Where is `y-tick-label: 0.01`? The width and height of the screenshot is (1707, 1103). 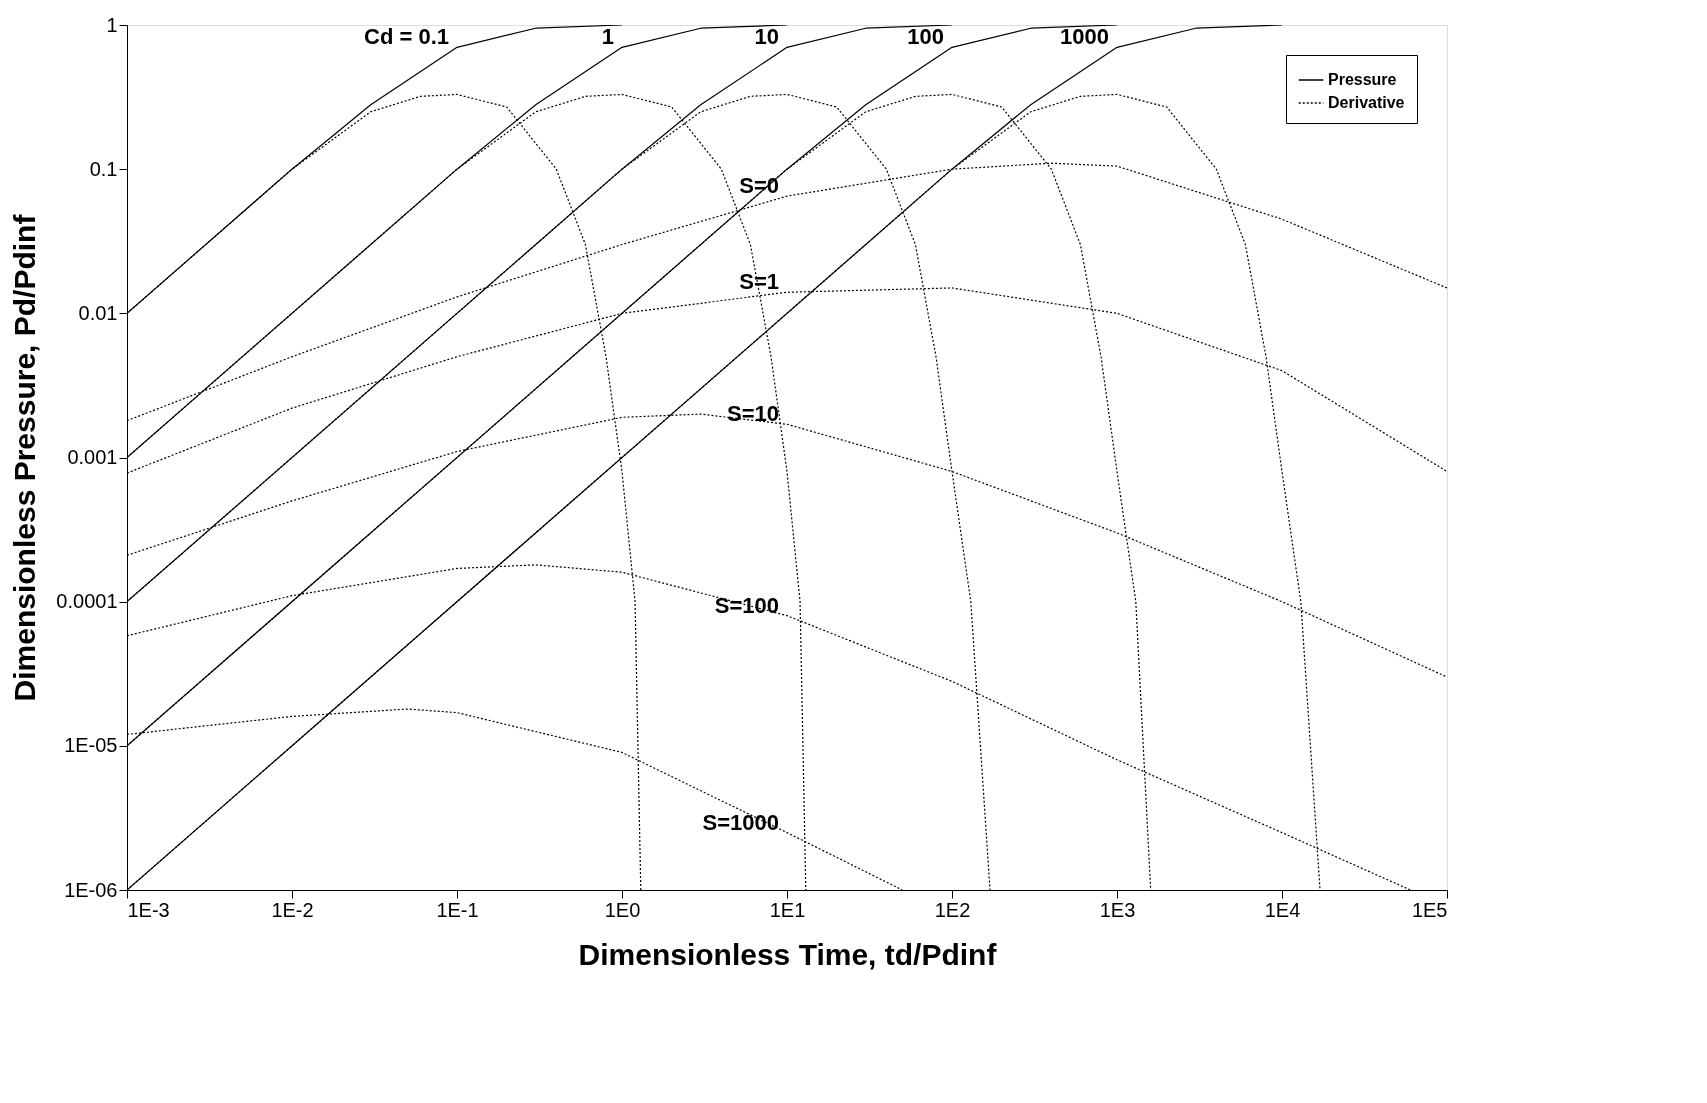 y-tick-label: 0.01 is located at coordinates (98, 312).